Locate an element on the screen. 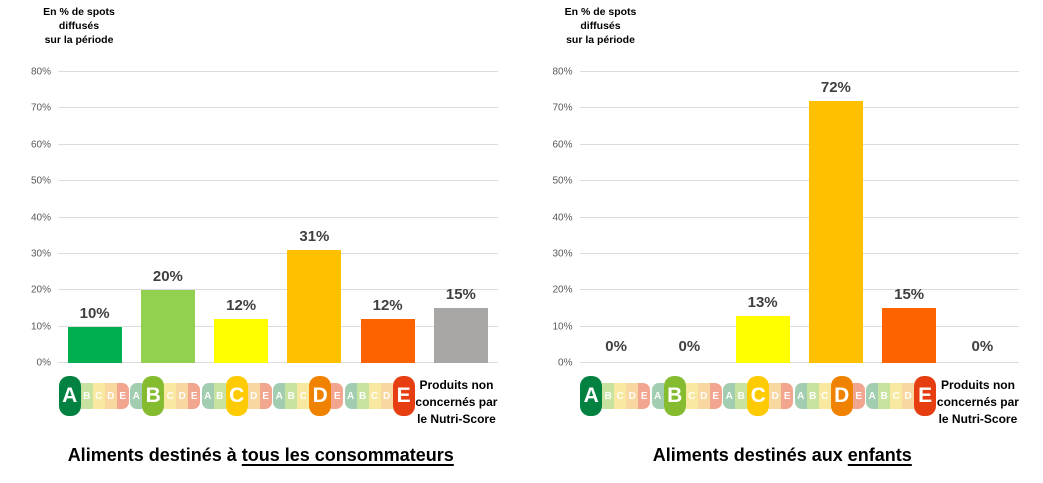 This screenshot has height=483, width=1043. bar-slot: 72% is located at coordinates (835, 217).